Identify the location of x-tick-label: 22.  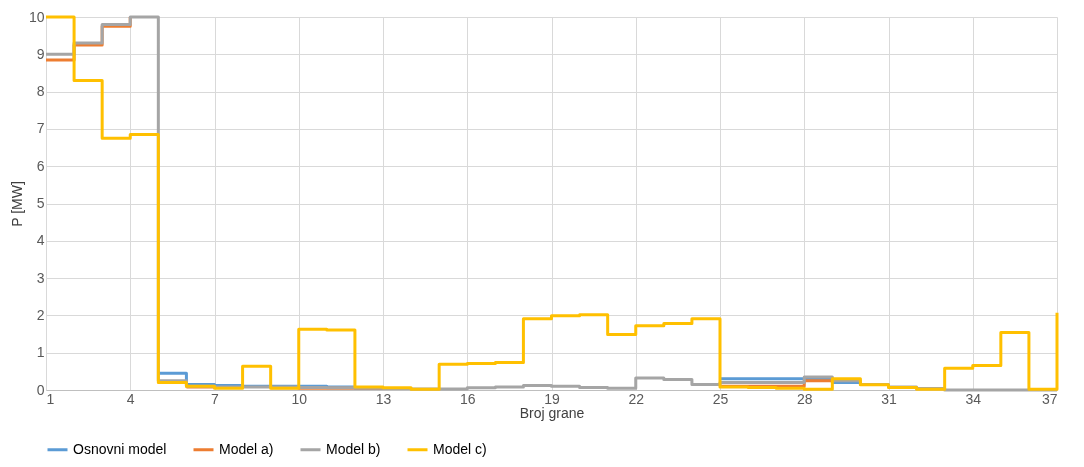
(636, 398).